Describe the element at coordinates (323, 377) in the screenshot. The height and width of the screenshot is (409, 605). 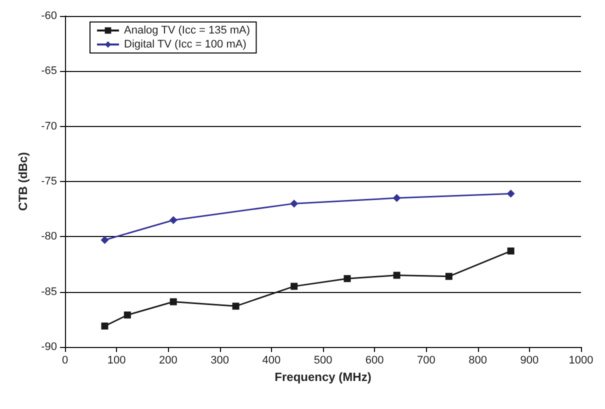
I see `x-axis-title: Frequency (MHz)` at that location.